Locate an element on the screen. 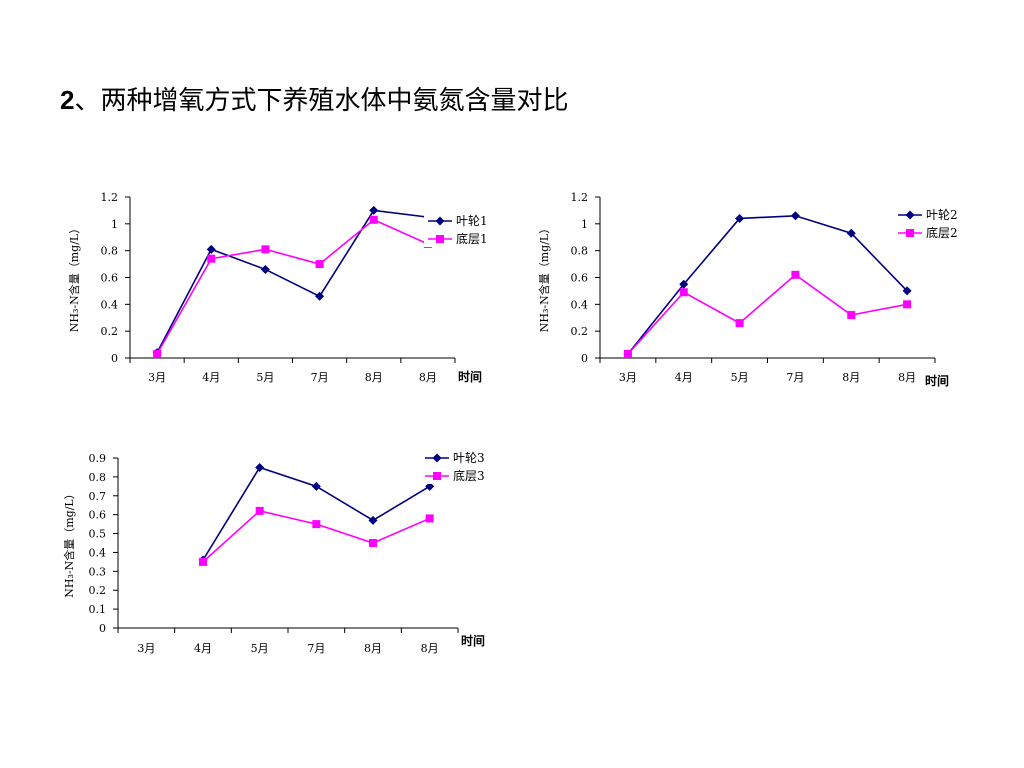  y-tick-label: 0.9 is located at coordinates (98, 458).